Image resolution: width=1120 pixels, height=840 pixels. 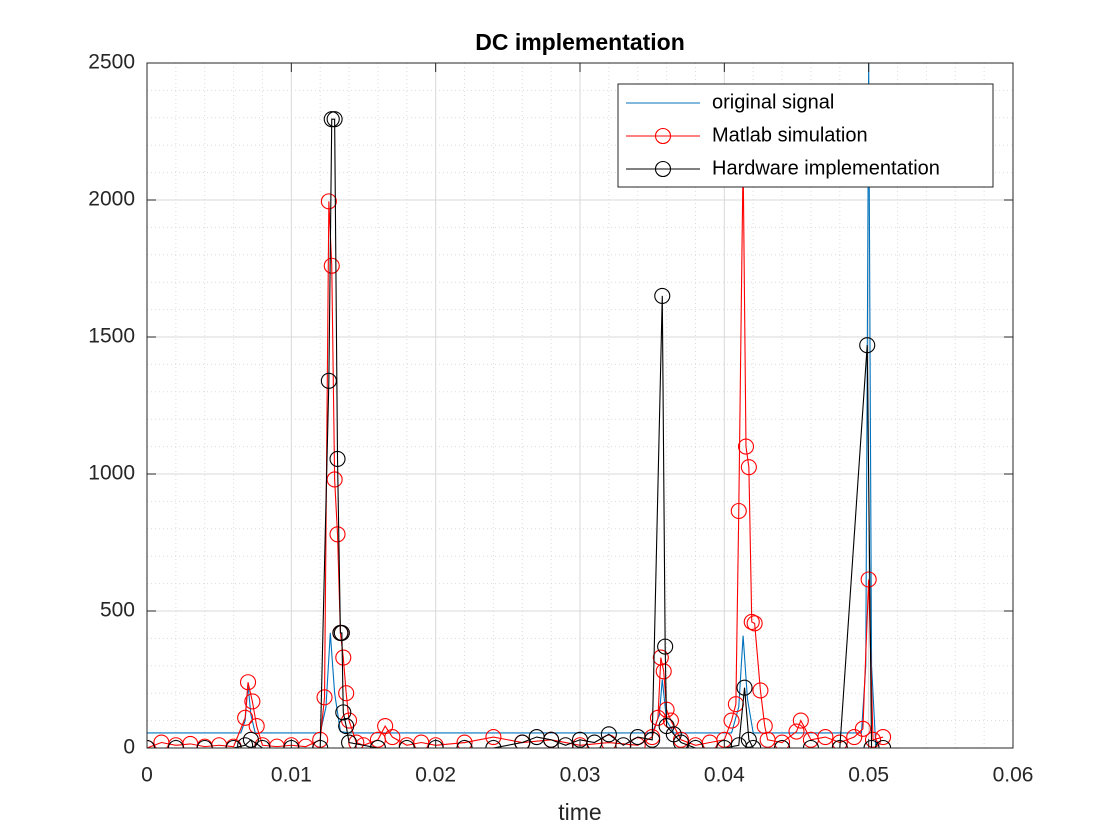 I want to click on x-tick-label: 0.05, so click(x=868, y=775).